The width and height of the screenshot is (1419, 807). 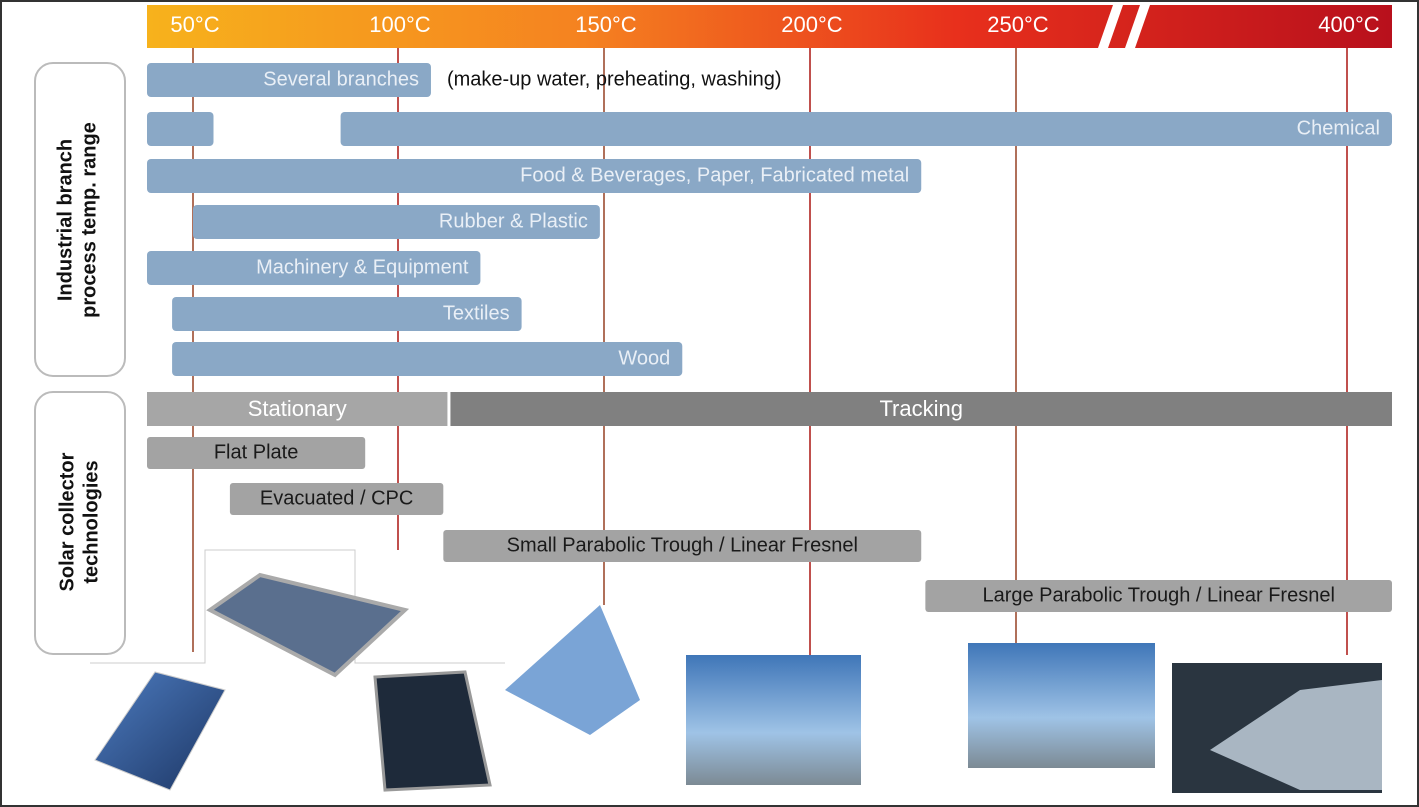 I want to click on side-label: technologies, so click(x=91, y=521).